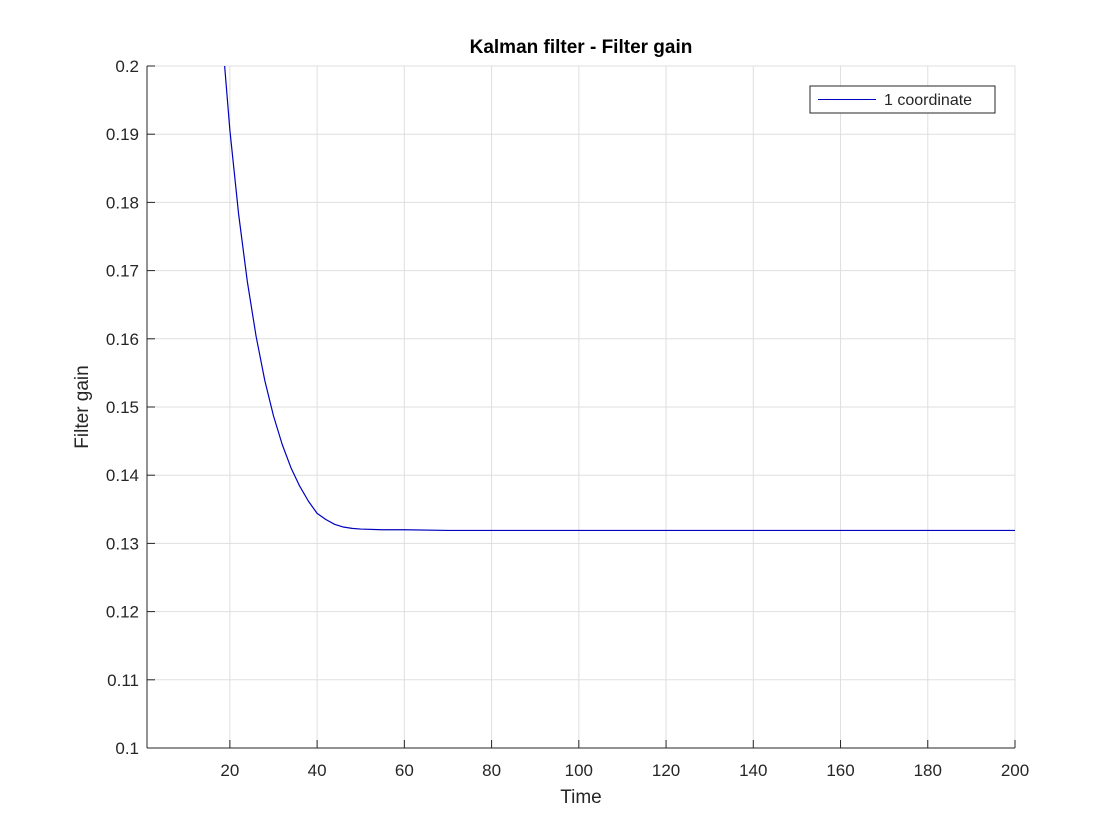 The width and height of the screenshot is (1120, 840). Describe the element at coordinates (122, 134) in the screenshot. I see `y-tick-label: 0.19` at that location.